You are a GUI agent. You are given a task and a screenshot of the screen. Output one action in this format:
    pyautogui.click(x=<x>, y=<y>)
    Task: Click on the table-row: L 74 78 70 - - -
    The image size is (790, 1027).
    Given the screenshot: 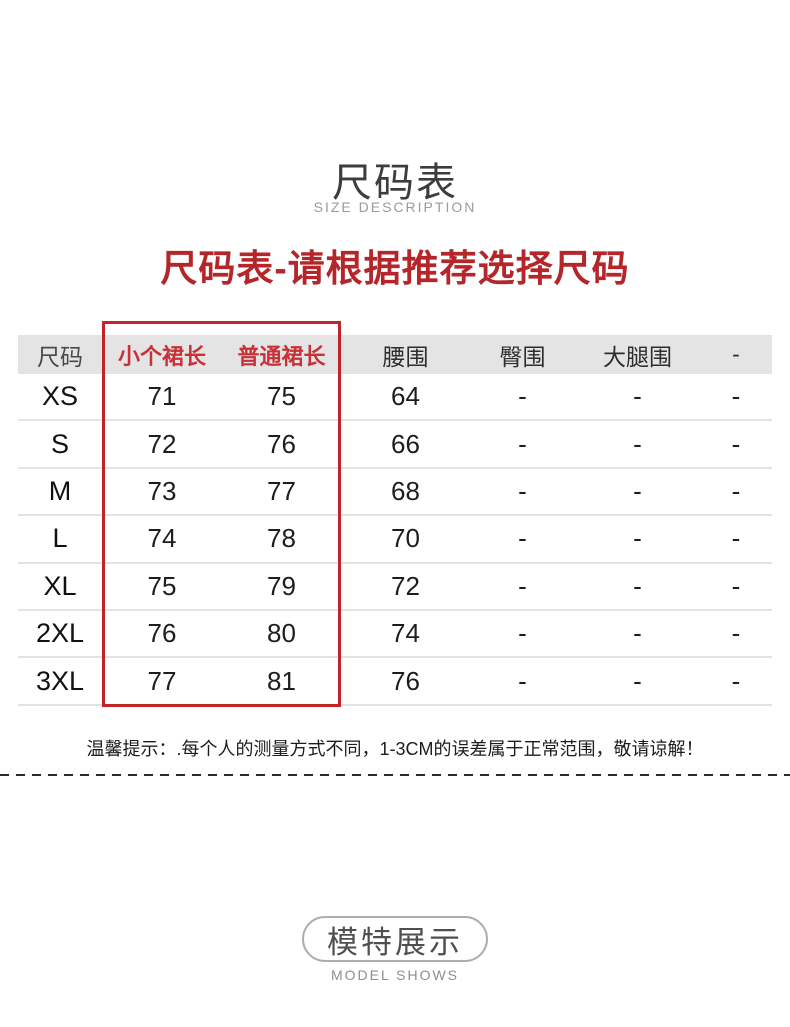 What is the action you would take?
    pyautogui.click(x=395, y=540)
    